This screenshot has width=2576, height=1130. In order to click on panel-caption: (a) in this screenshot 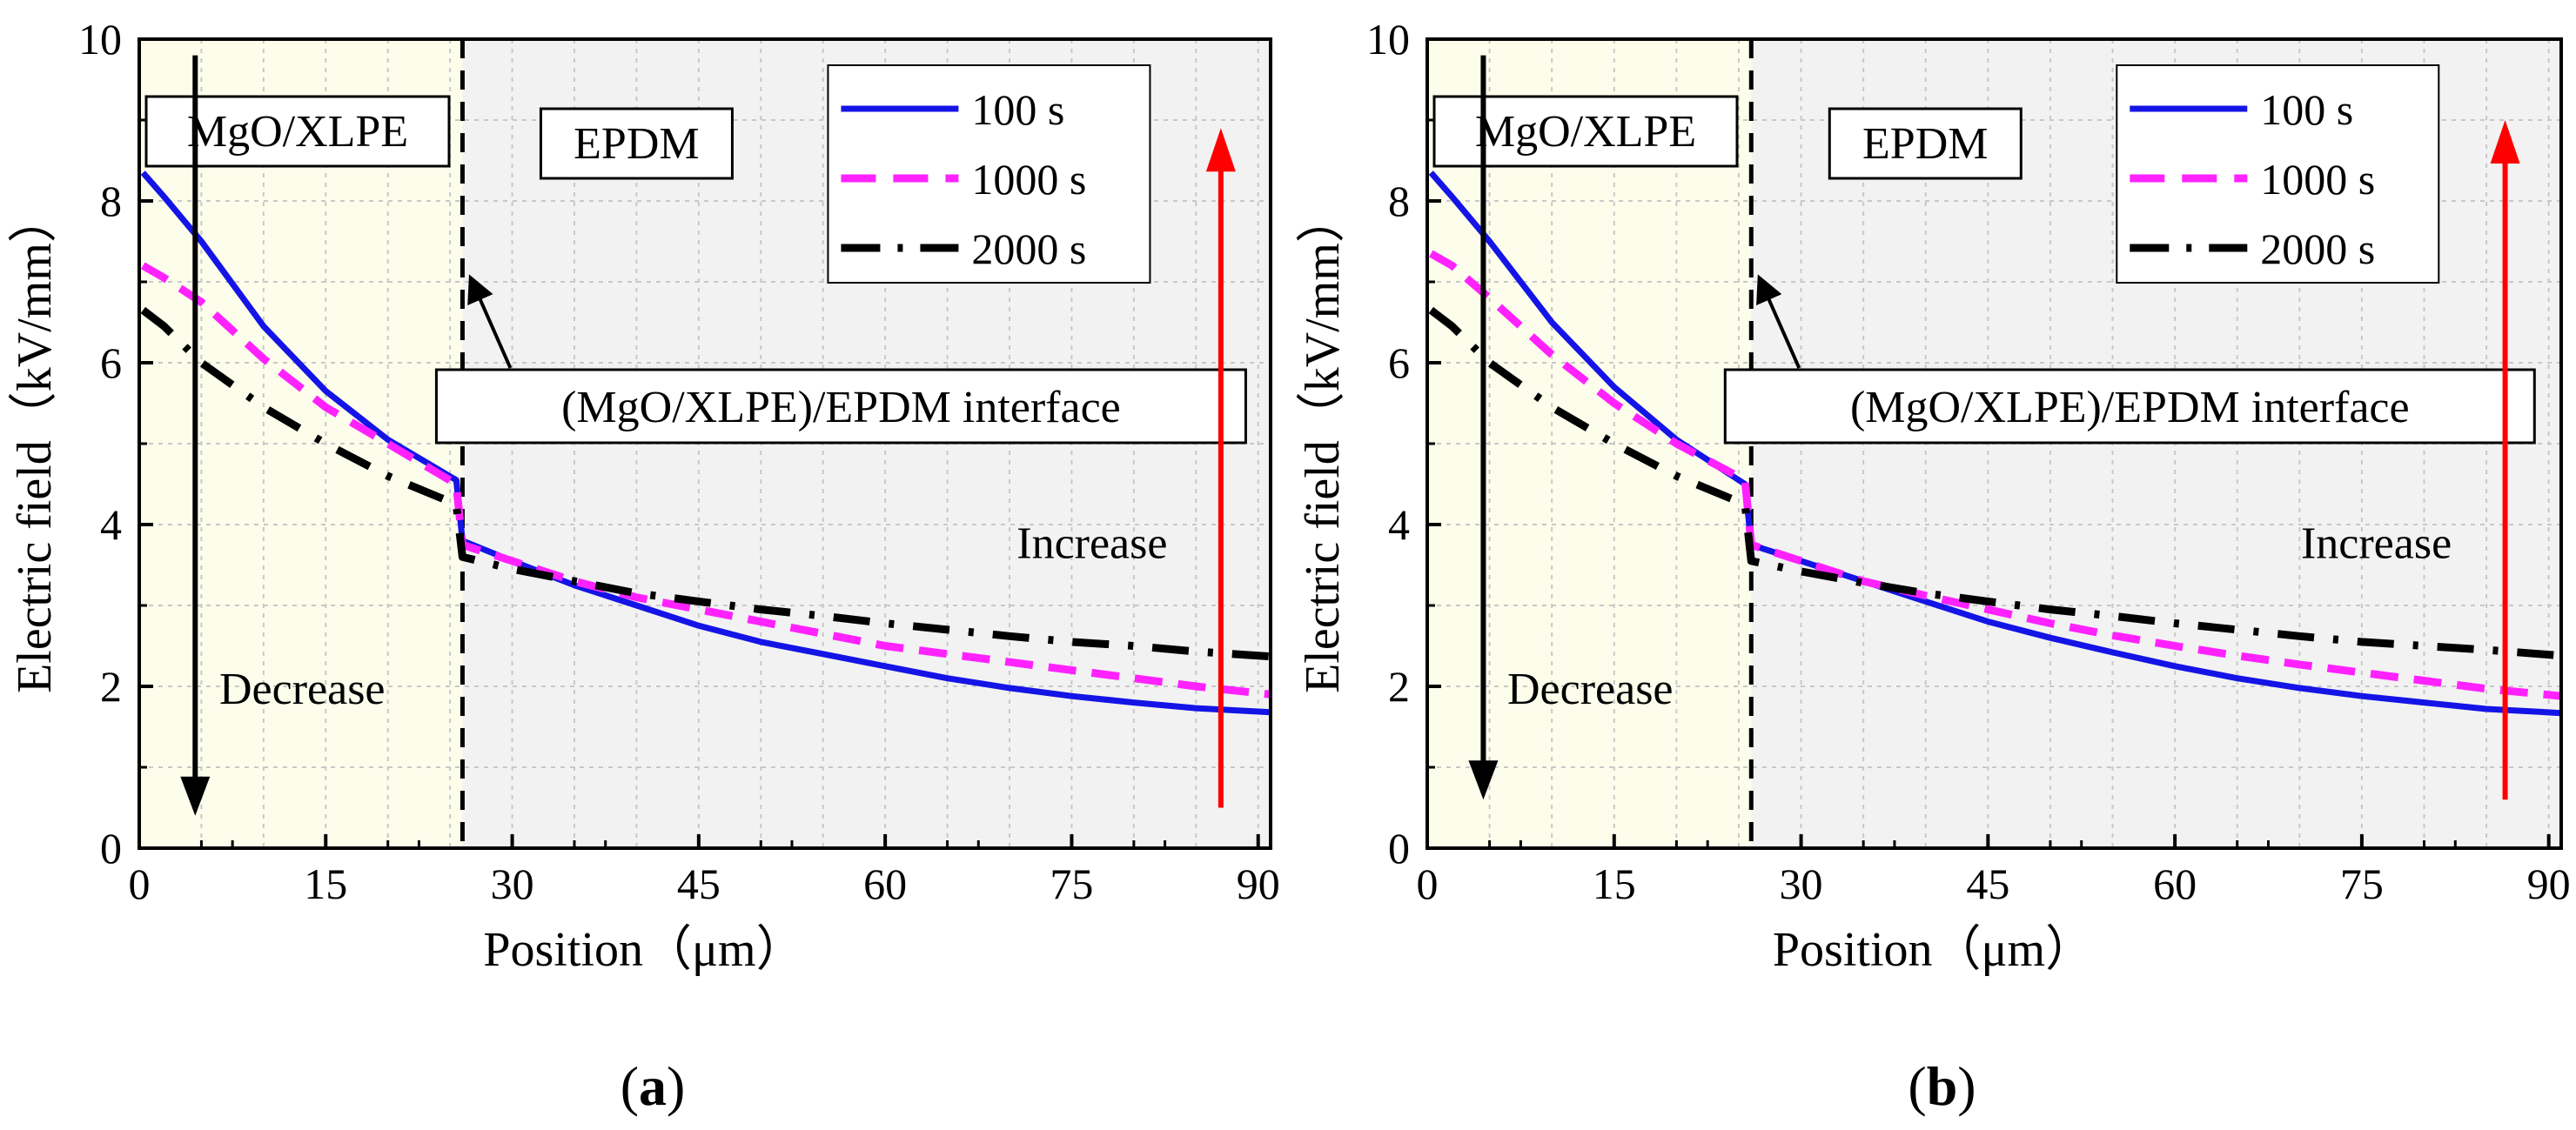, I will do `click(653, 1086)`.